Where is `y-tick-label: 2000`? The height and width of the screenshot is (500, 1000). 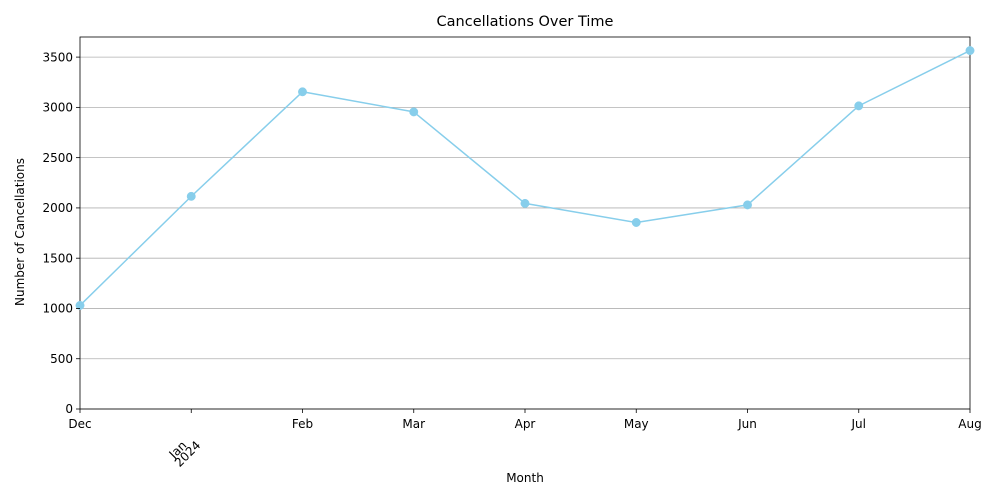 y-tick-label: 2000 is located at coordinates (57, 208).